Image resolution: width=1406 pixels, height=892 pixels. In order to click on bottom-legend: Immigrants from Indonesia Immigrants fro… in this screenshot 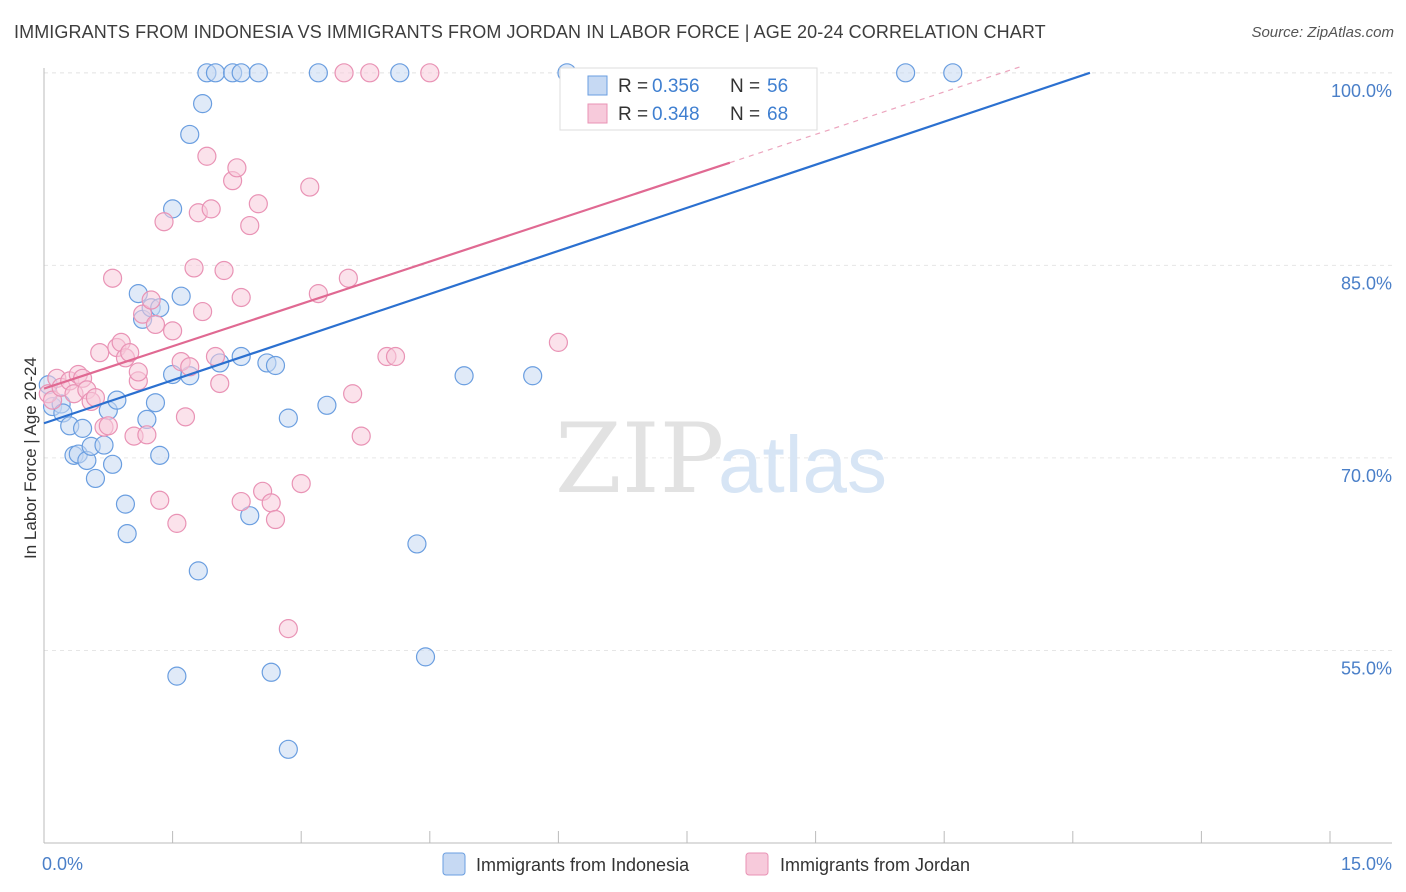, I will do `click(706, 864)`.